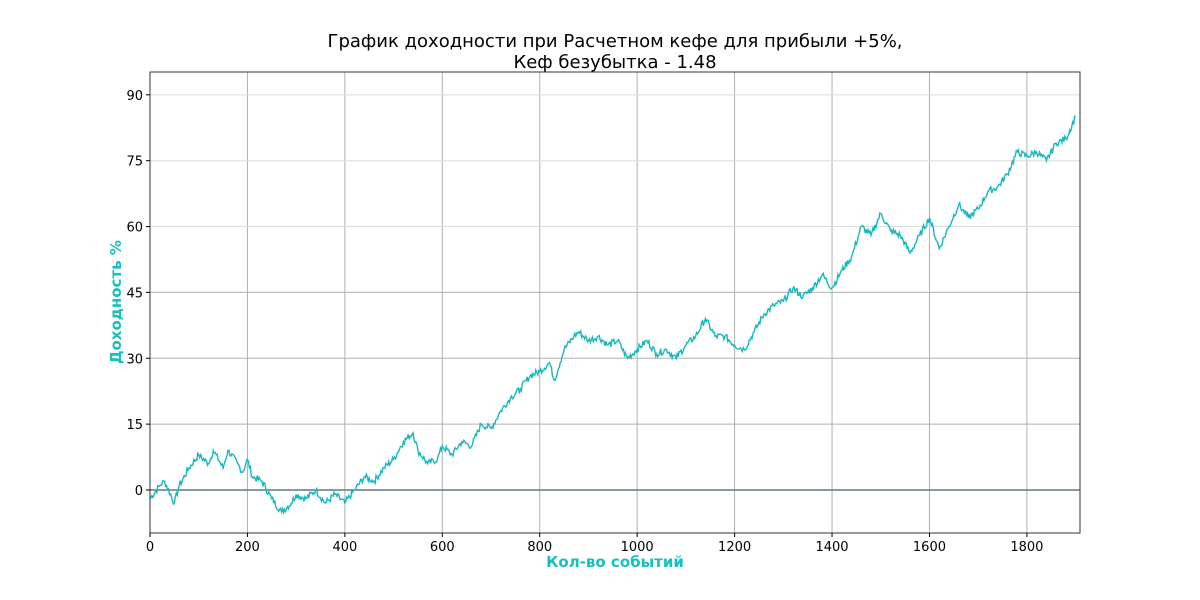  I want to click on y-tick-label: 45, so click(134, 293).